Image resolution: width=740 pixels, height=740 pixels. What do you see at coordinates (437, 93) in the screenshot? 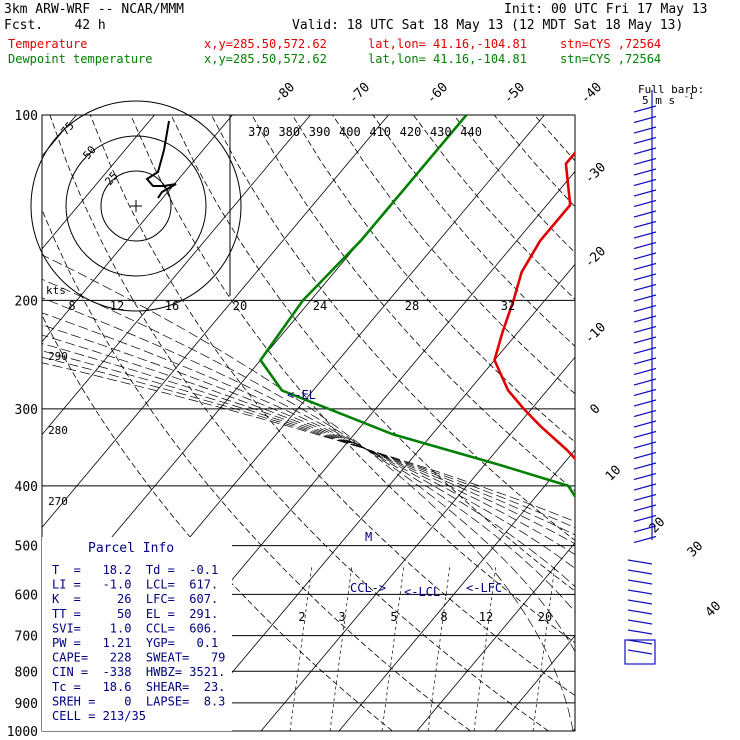
I see `isotherm-label: -60` at bounding box center [437, 93].